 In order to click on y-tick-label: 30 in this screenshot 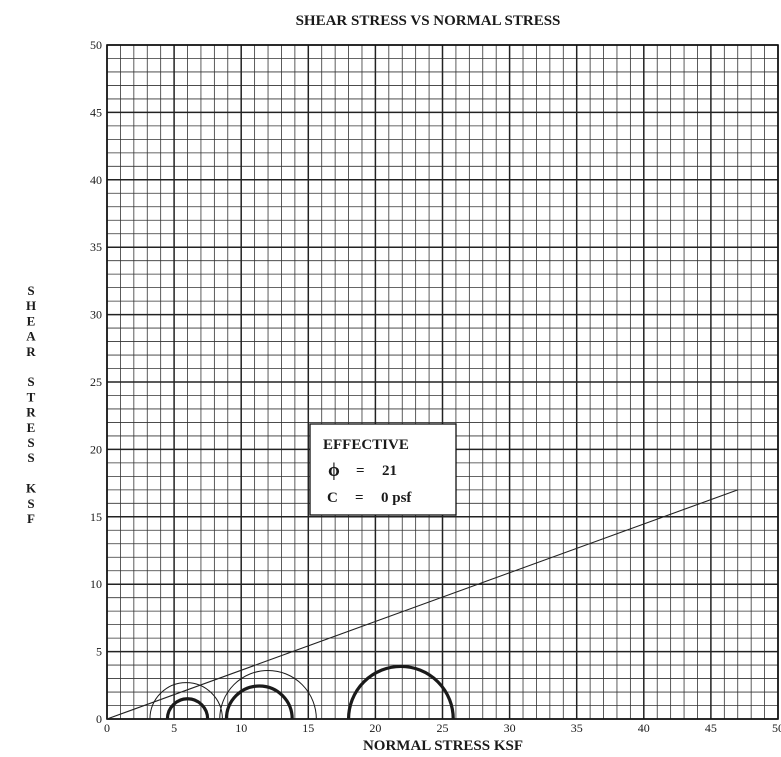, I will do `click(96, 315)`.